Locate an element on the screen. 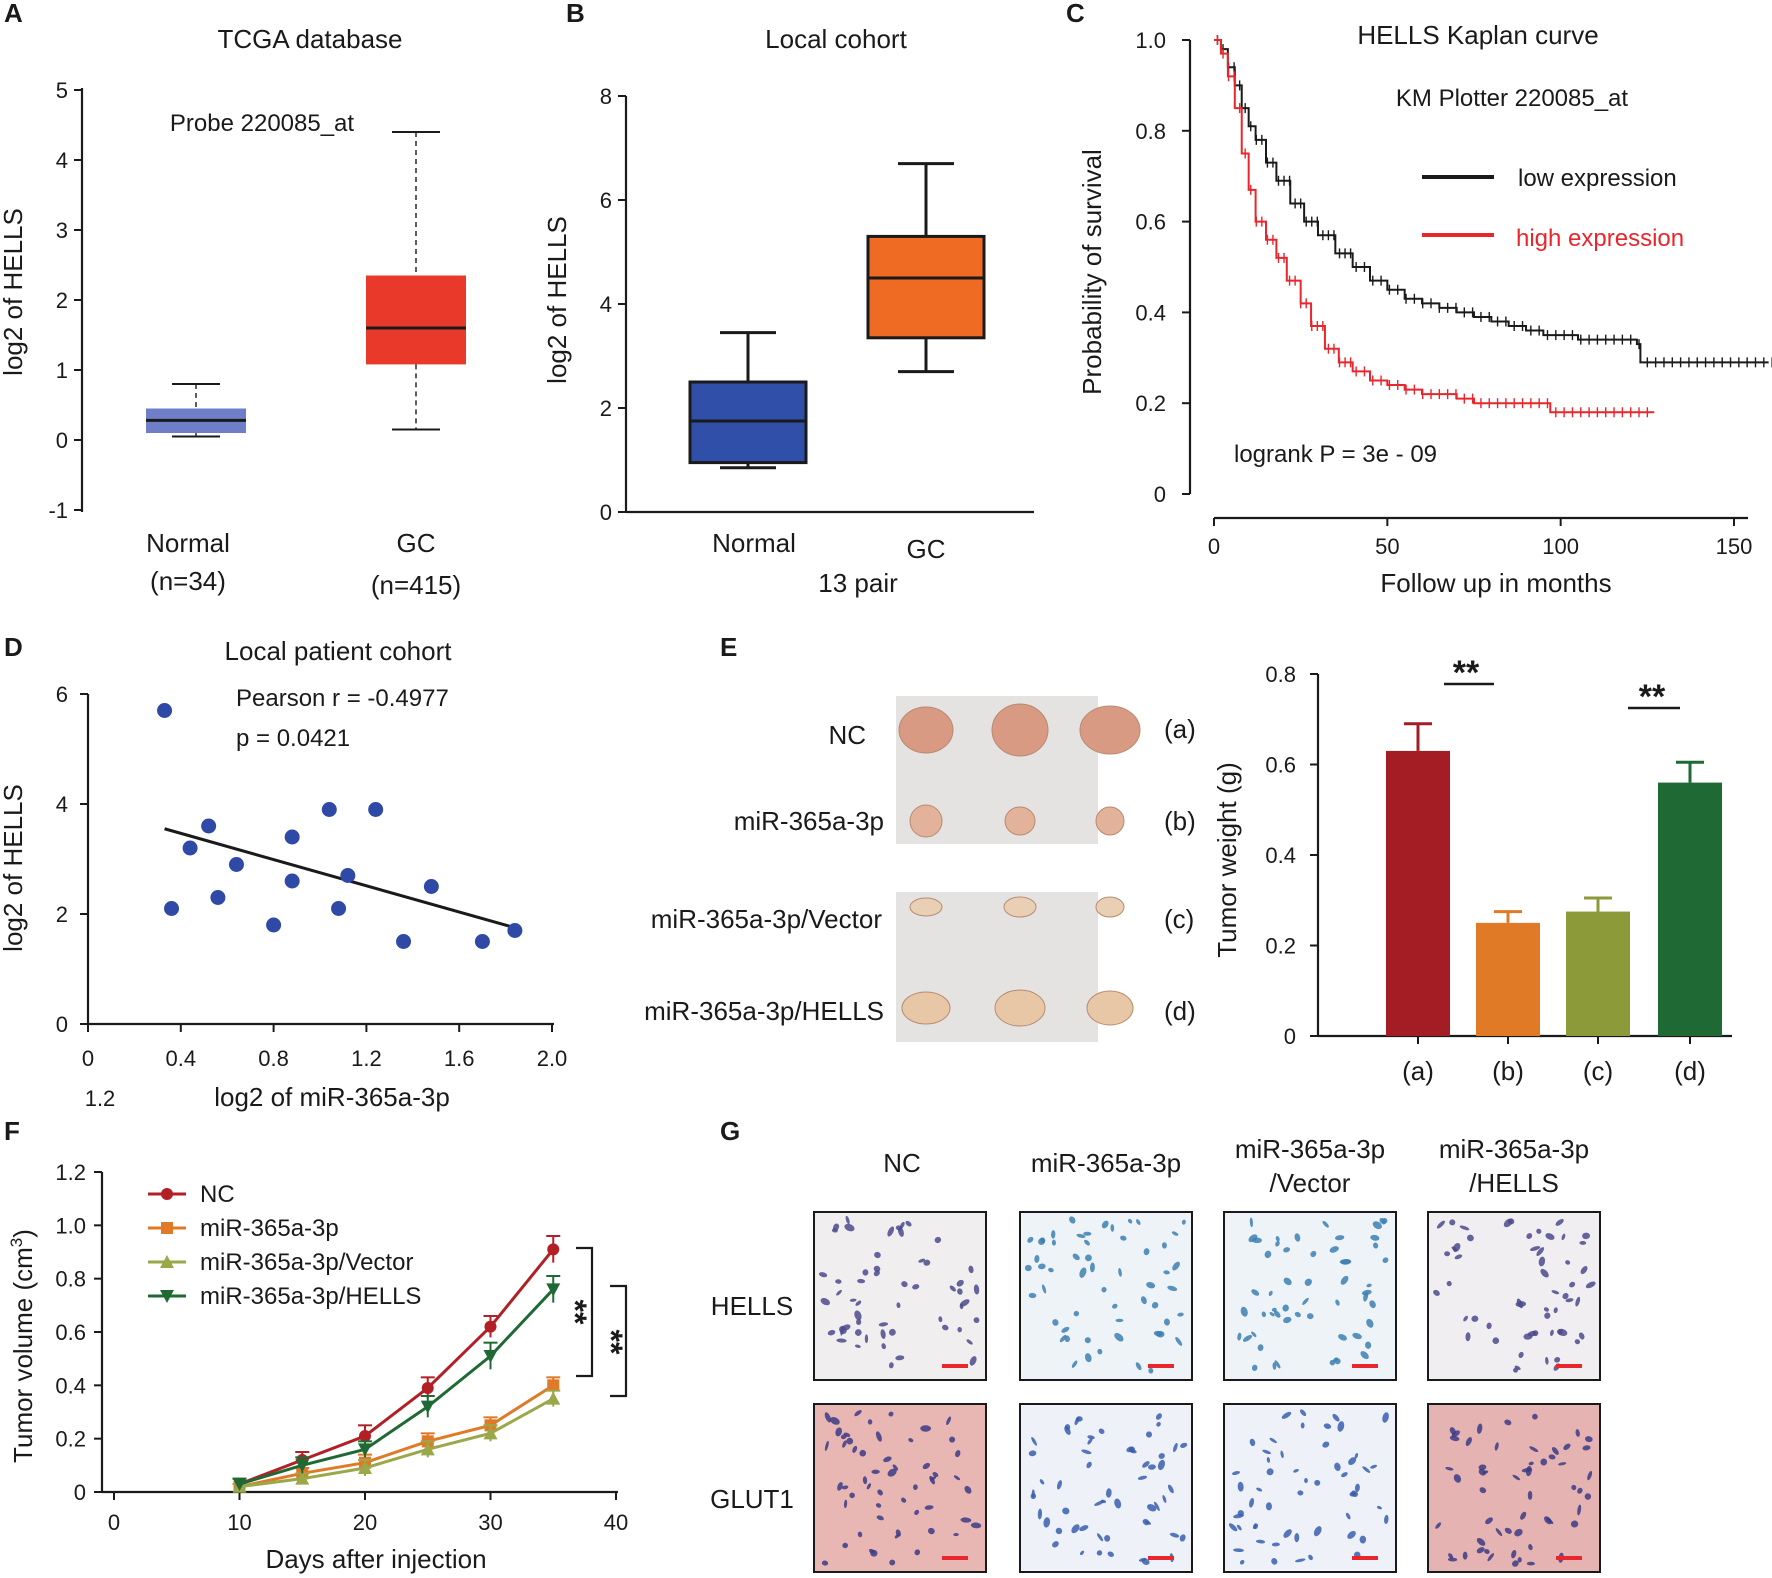 The image size is (1772, 1578). panel-label-b: B is located at coordinates (575, 14).